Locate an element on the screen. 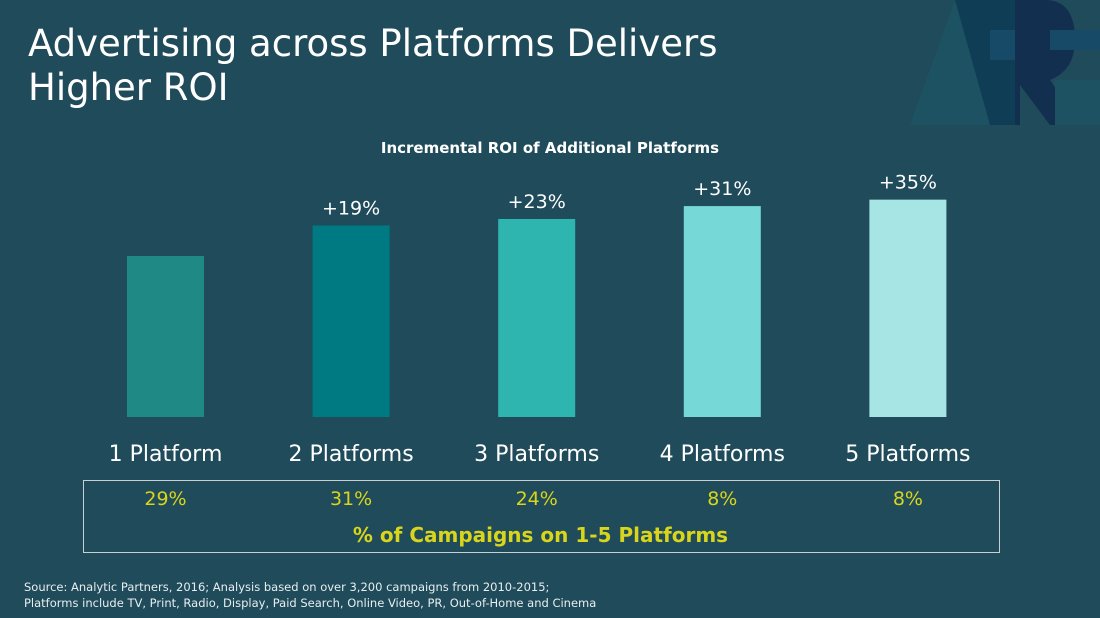  data-label: +35% is located at coordinates (908, 183).